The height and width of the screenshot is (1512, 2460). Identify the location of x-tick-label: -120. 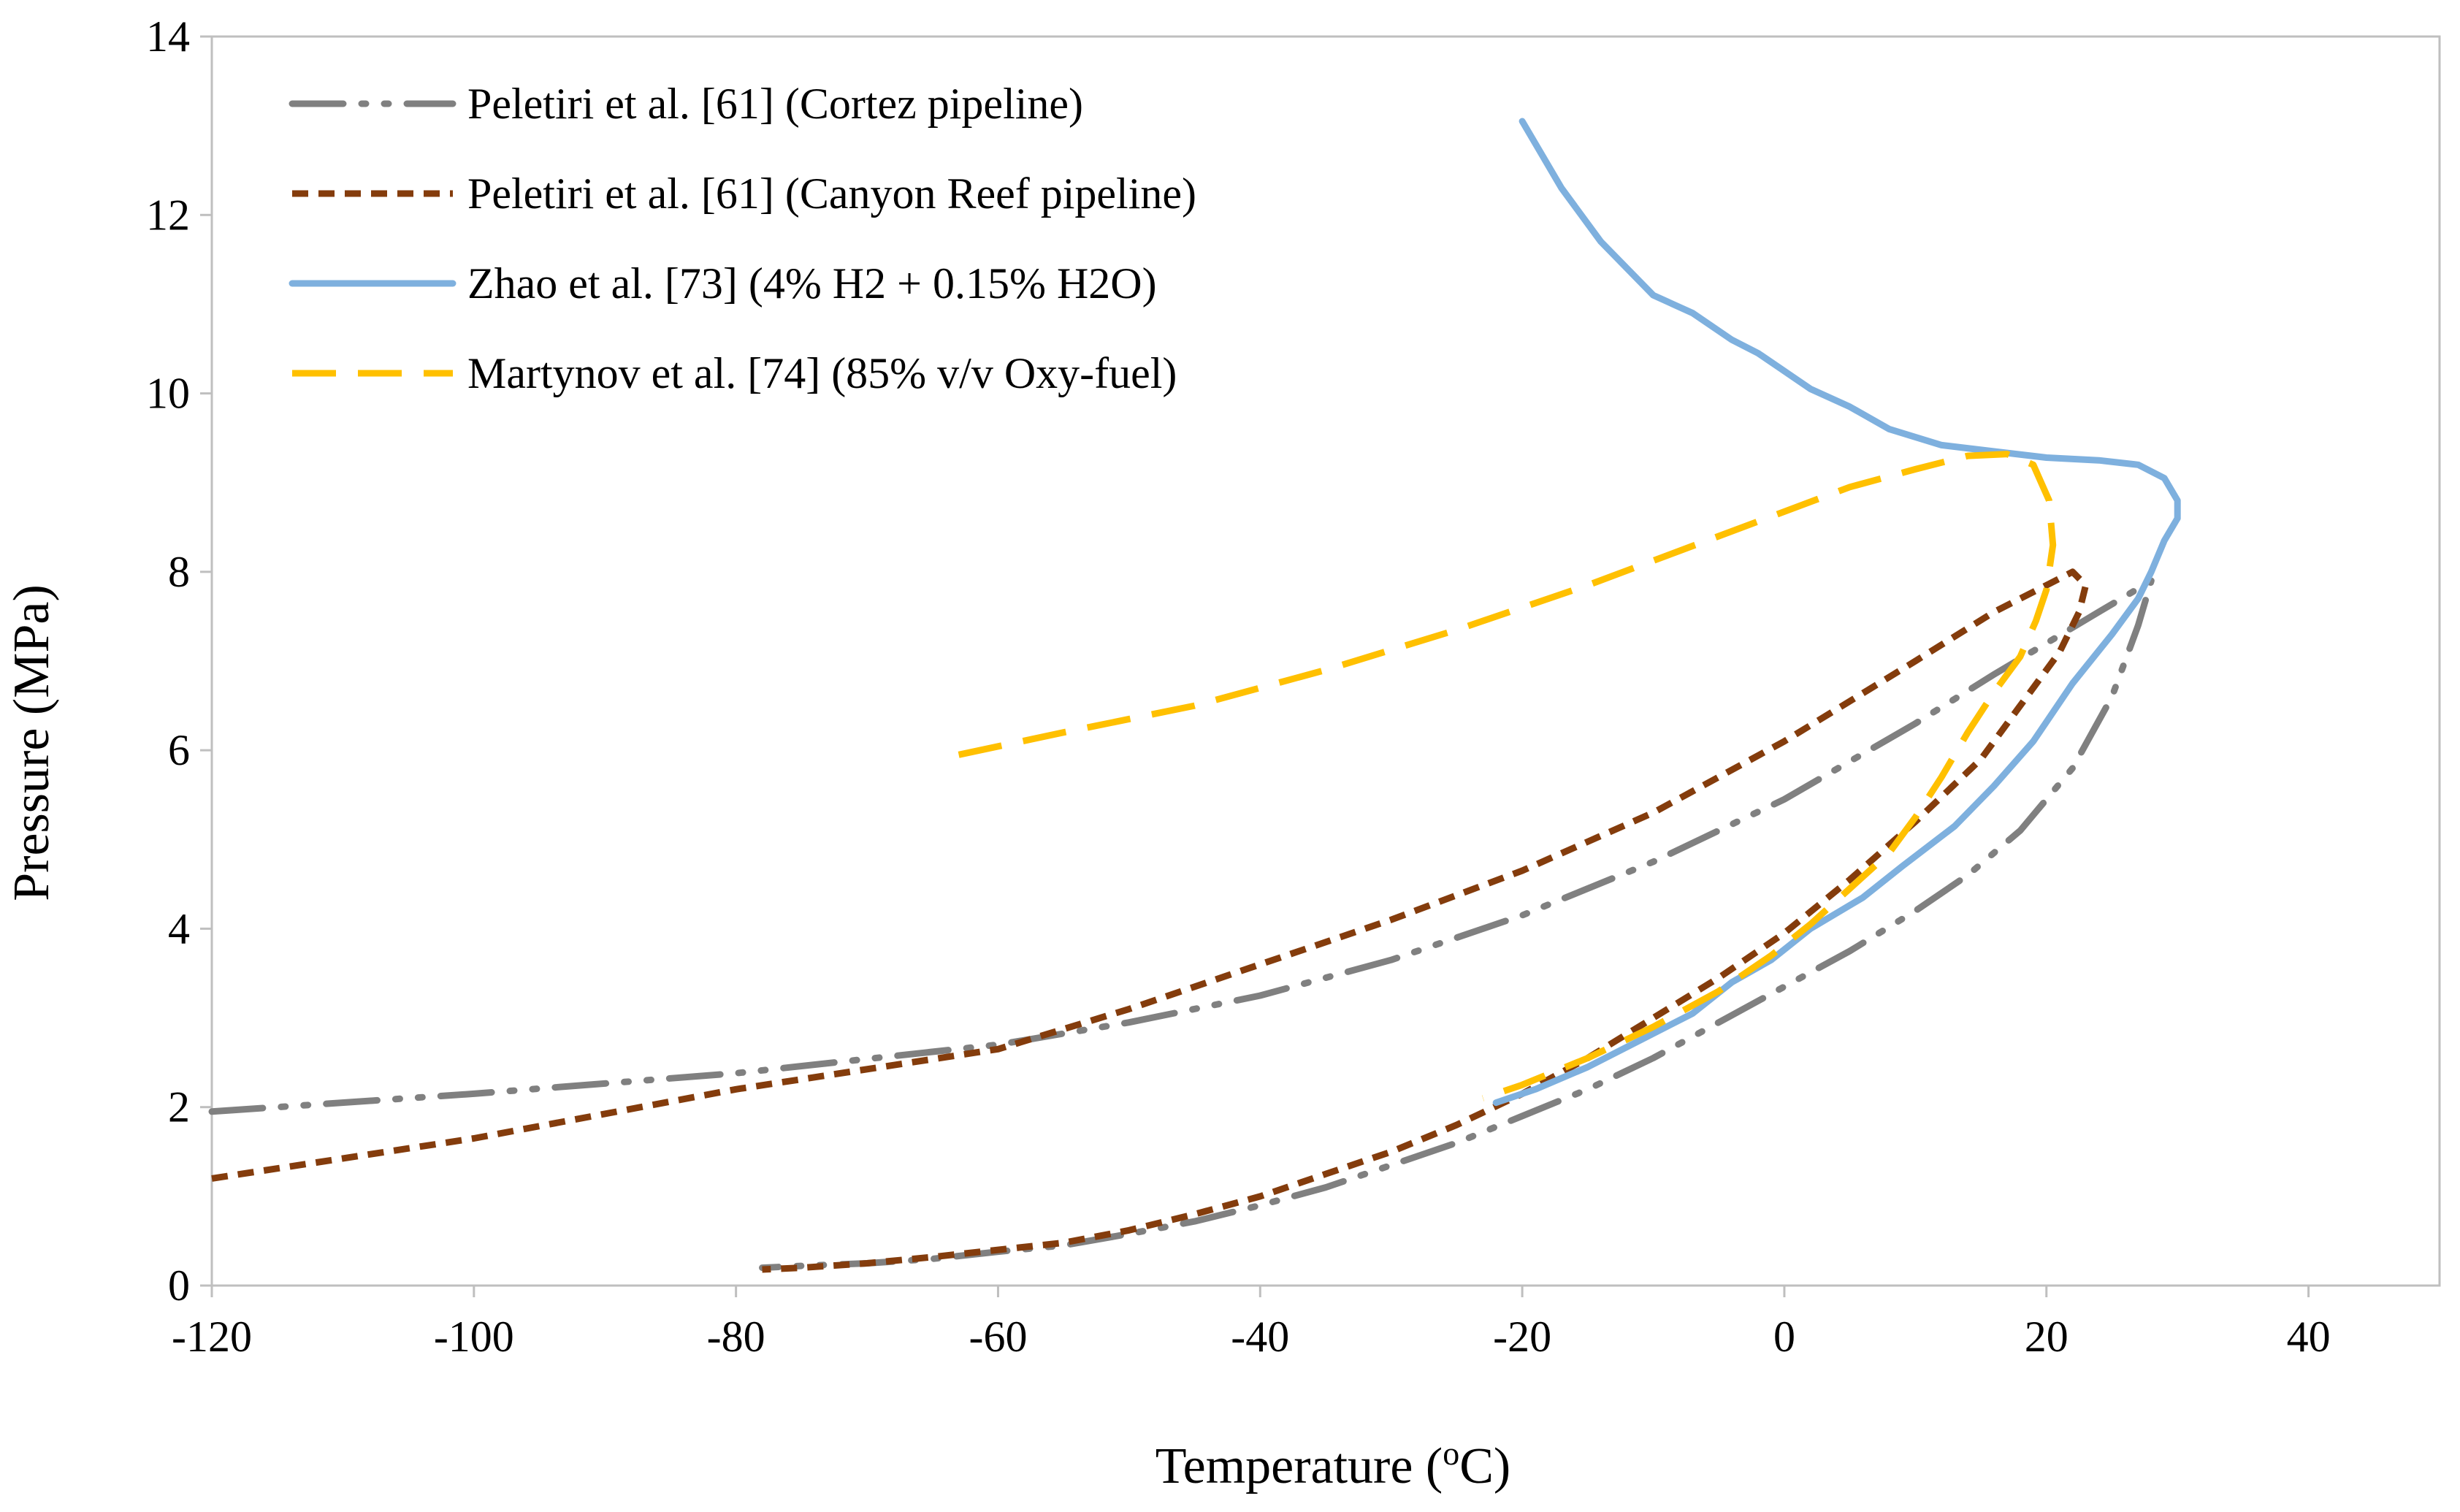
(212, 1337).